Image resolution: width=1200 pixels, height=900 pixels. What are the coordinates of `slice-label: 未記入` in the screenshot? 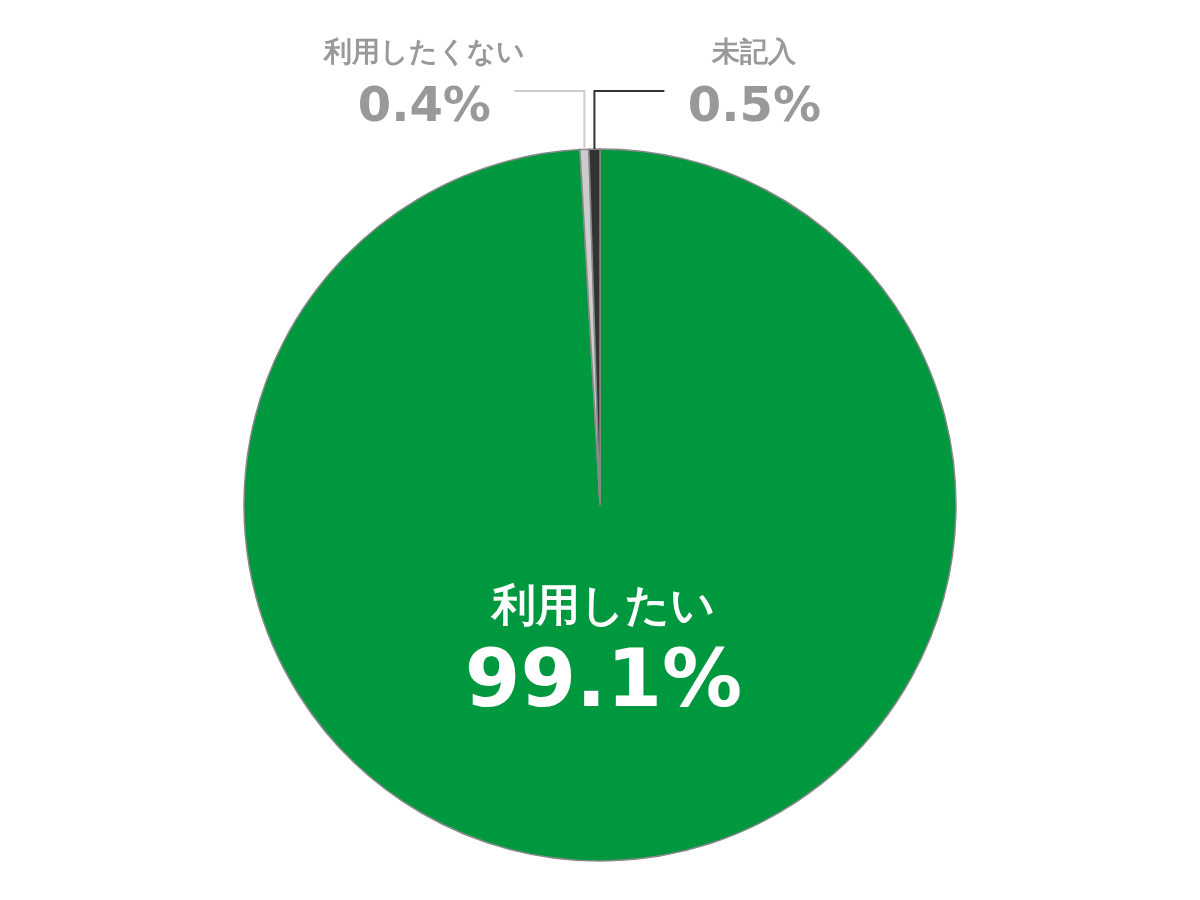 It's located at (754, 51).